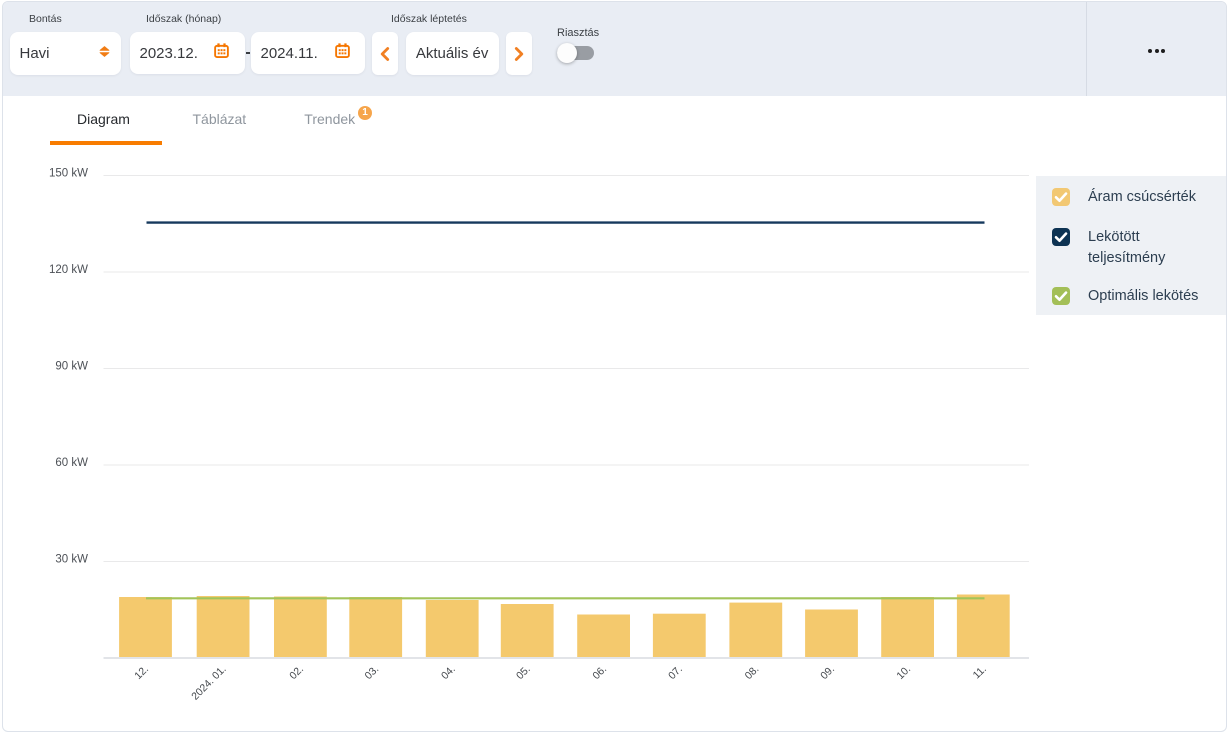 This screenshot has width=1229, height=738. Describe the element at coordinates (141, 672) in the screenshot. I see `svg-text: 12.` at that location.